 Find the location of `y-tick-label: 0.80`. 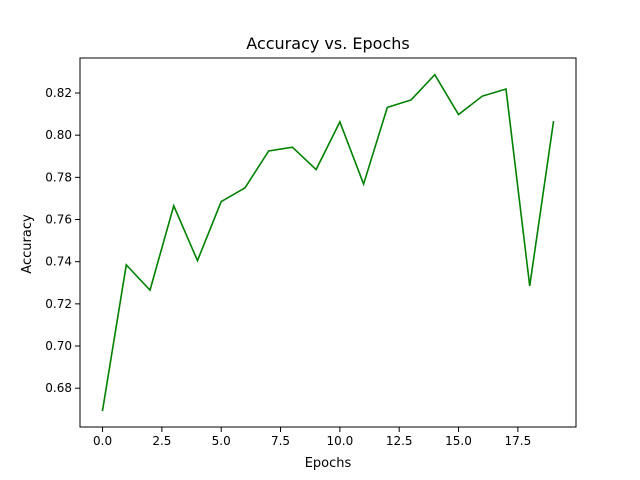

y-tick-label: 0.80 is located at coordinates (58, 135).